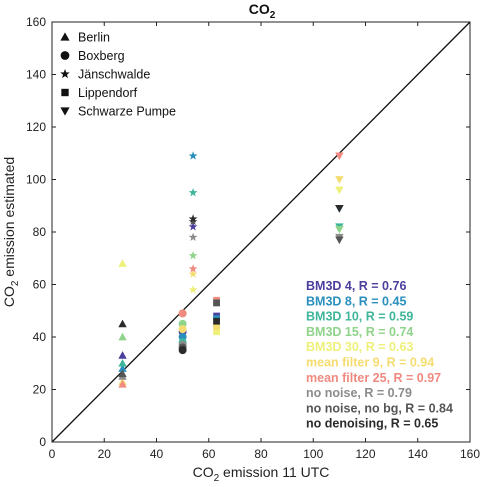  What do you see at coordinates (261, 474) in the screenshot?
I see `x-axis-label: CO2 emission 11 UTC` at bounding box center [261, 474].